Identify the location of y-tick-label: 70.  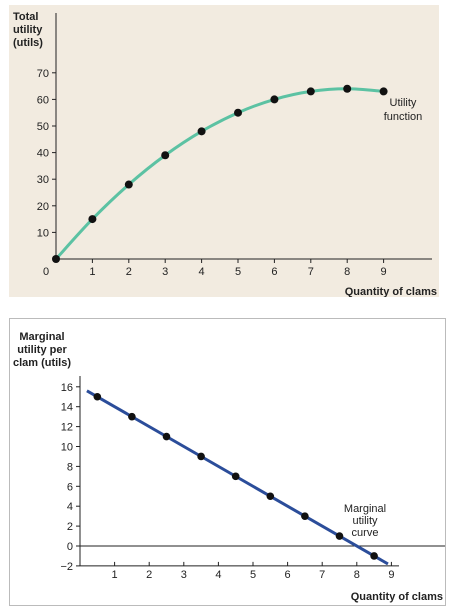
(43, 74).